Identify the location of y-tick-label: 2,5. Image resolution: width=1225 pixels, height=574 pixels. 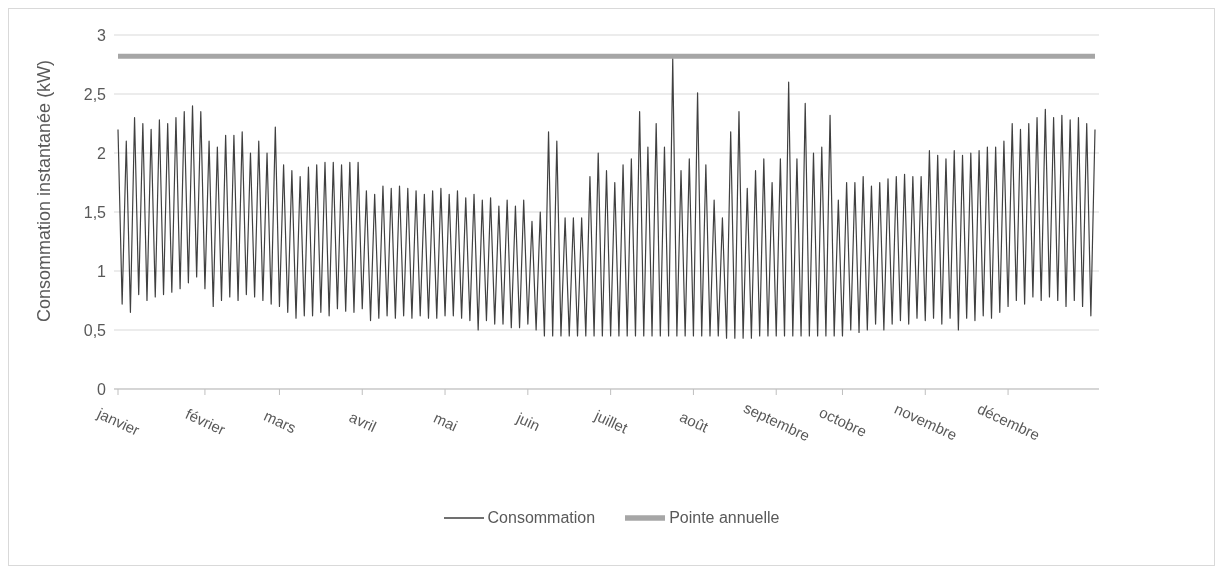
(95, 94).